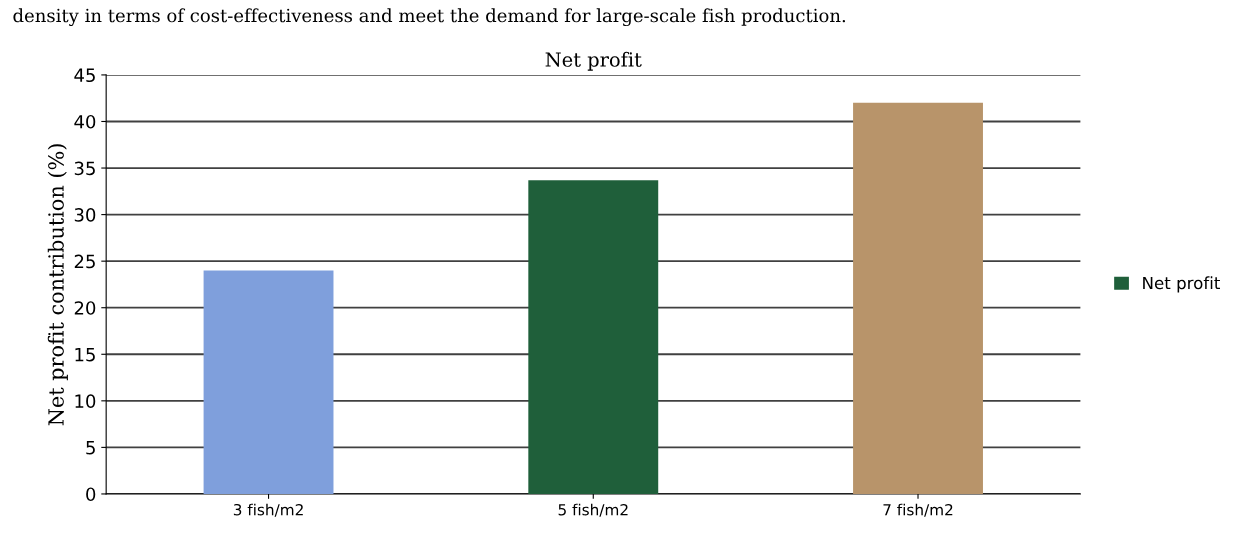  I want to click on y-tick-label: 15, so click(85, 354).